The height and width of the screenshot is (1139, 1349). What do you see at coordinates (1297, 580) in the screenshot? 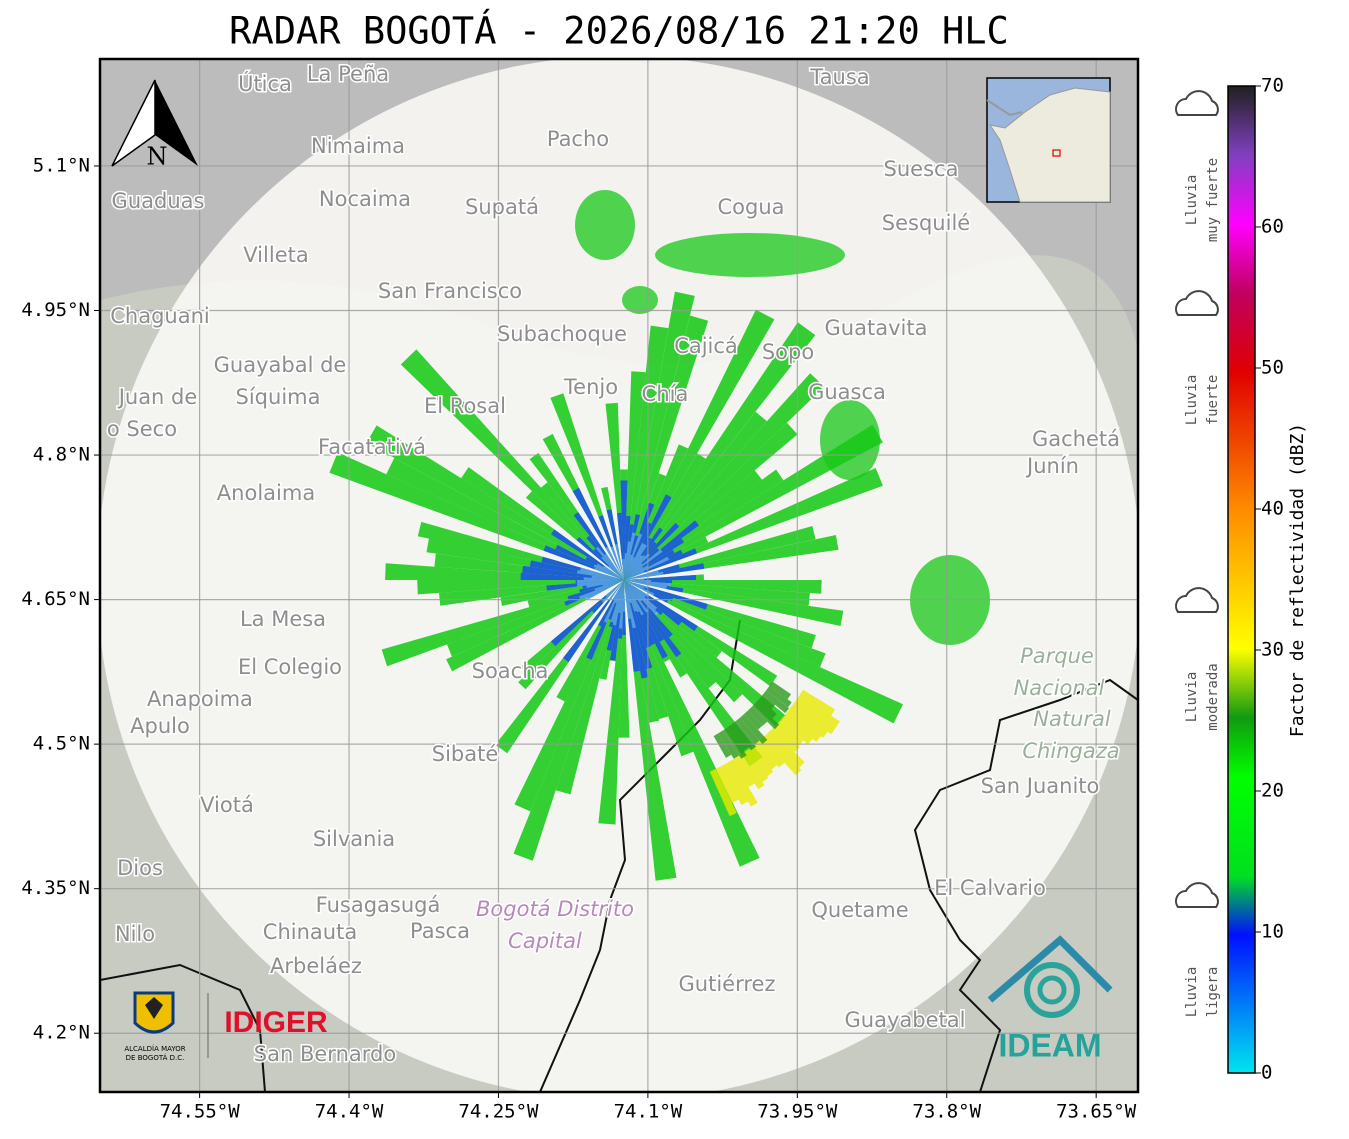
I see `colorbar-label: Factor de reflectividad (dBZ)` at bounding box center [1297, 580].